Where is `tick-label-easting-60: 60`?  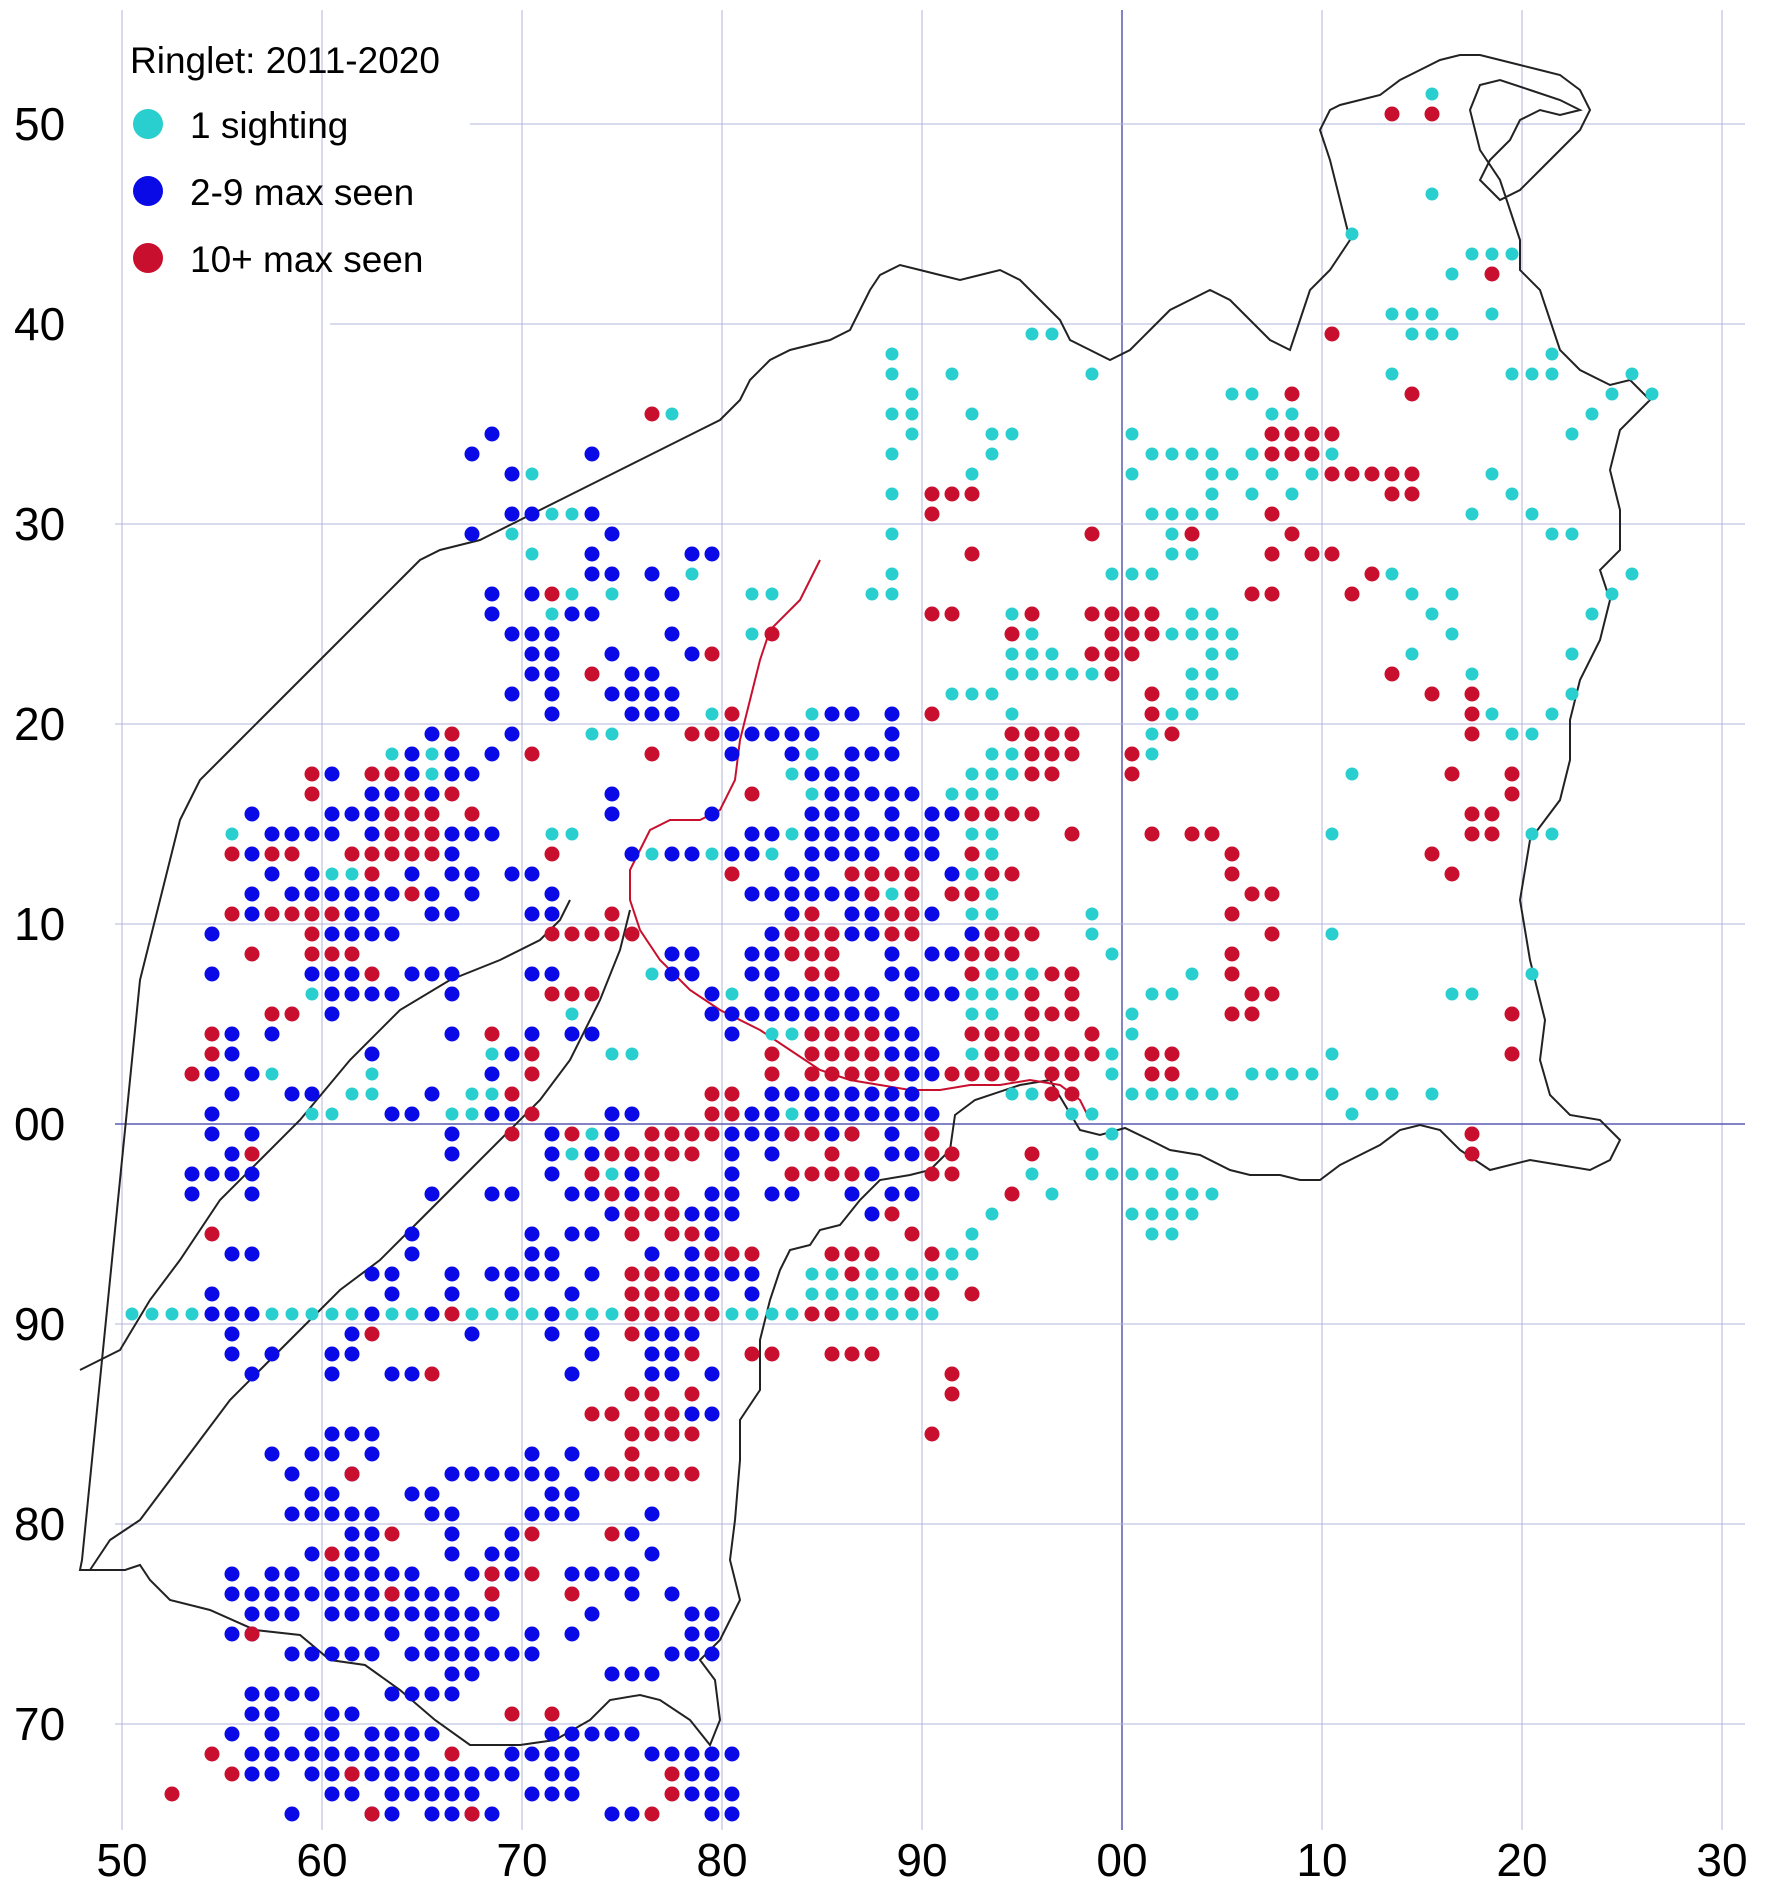 tick-label-easting-60: 60 is located at coordinates (321, 1860).